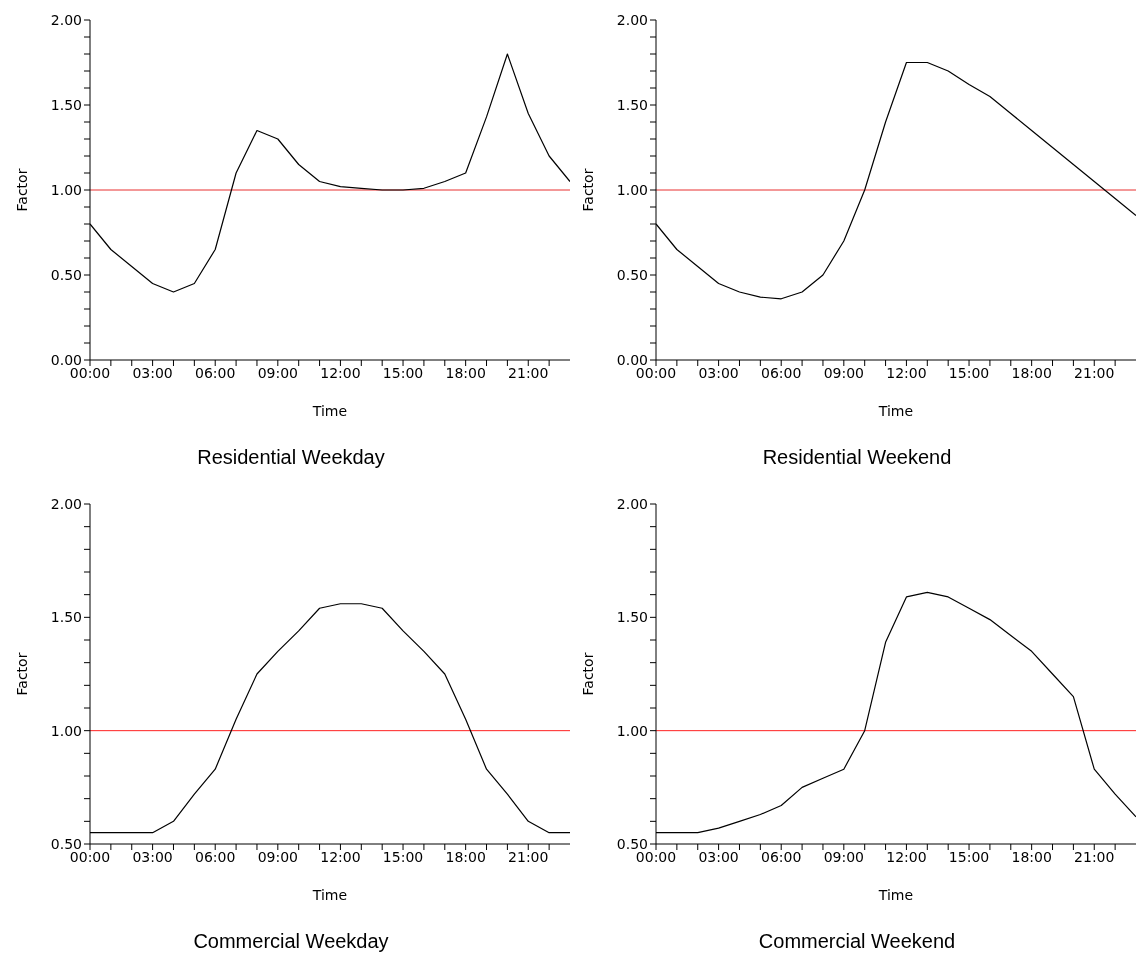 The image size is (1140, 968). What do you see at coordinates (857, 941) in the screenshot?
I see `text: Commercial Weekend` at bounding box center [857, 941].